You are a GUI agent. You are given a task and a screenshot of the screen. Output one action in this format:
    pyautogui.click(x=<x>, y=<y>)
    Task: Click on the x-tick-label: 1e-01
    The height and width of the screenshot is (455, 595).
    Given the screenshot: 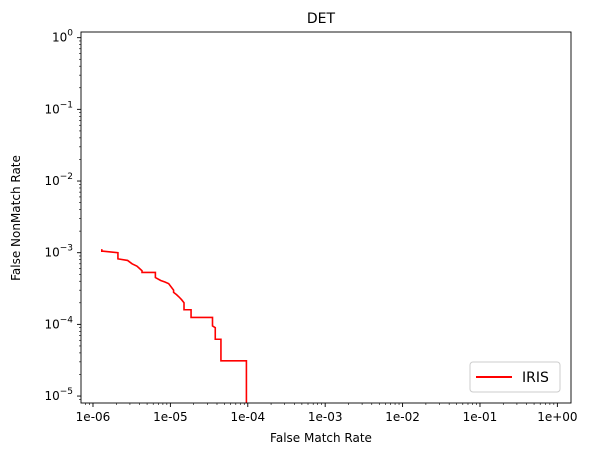 What is the action you would take?
    pyautogui.click(x=480, y=417)
    